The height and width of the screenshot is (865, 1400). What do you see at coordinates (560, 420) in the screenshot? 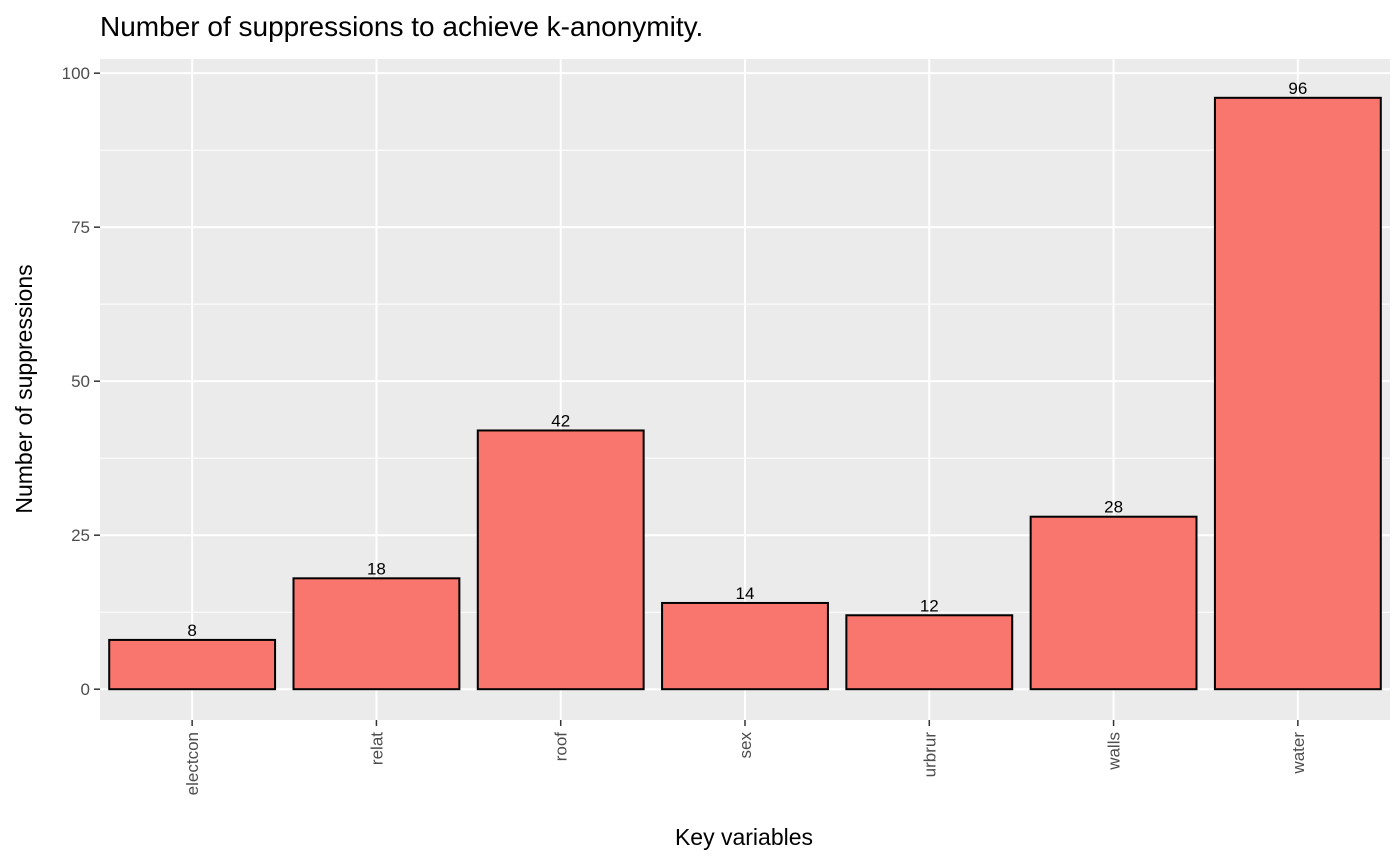
I see `data-label-roof: 42` at bounding box center [560, 420].